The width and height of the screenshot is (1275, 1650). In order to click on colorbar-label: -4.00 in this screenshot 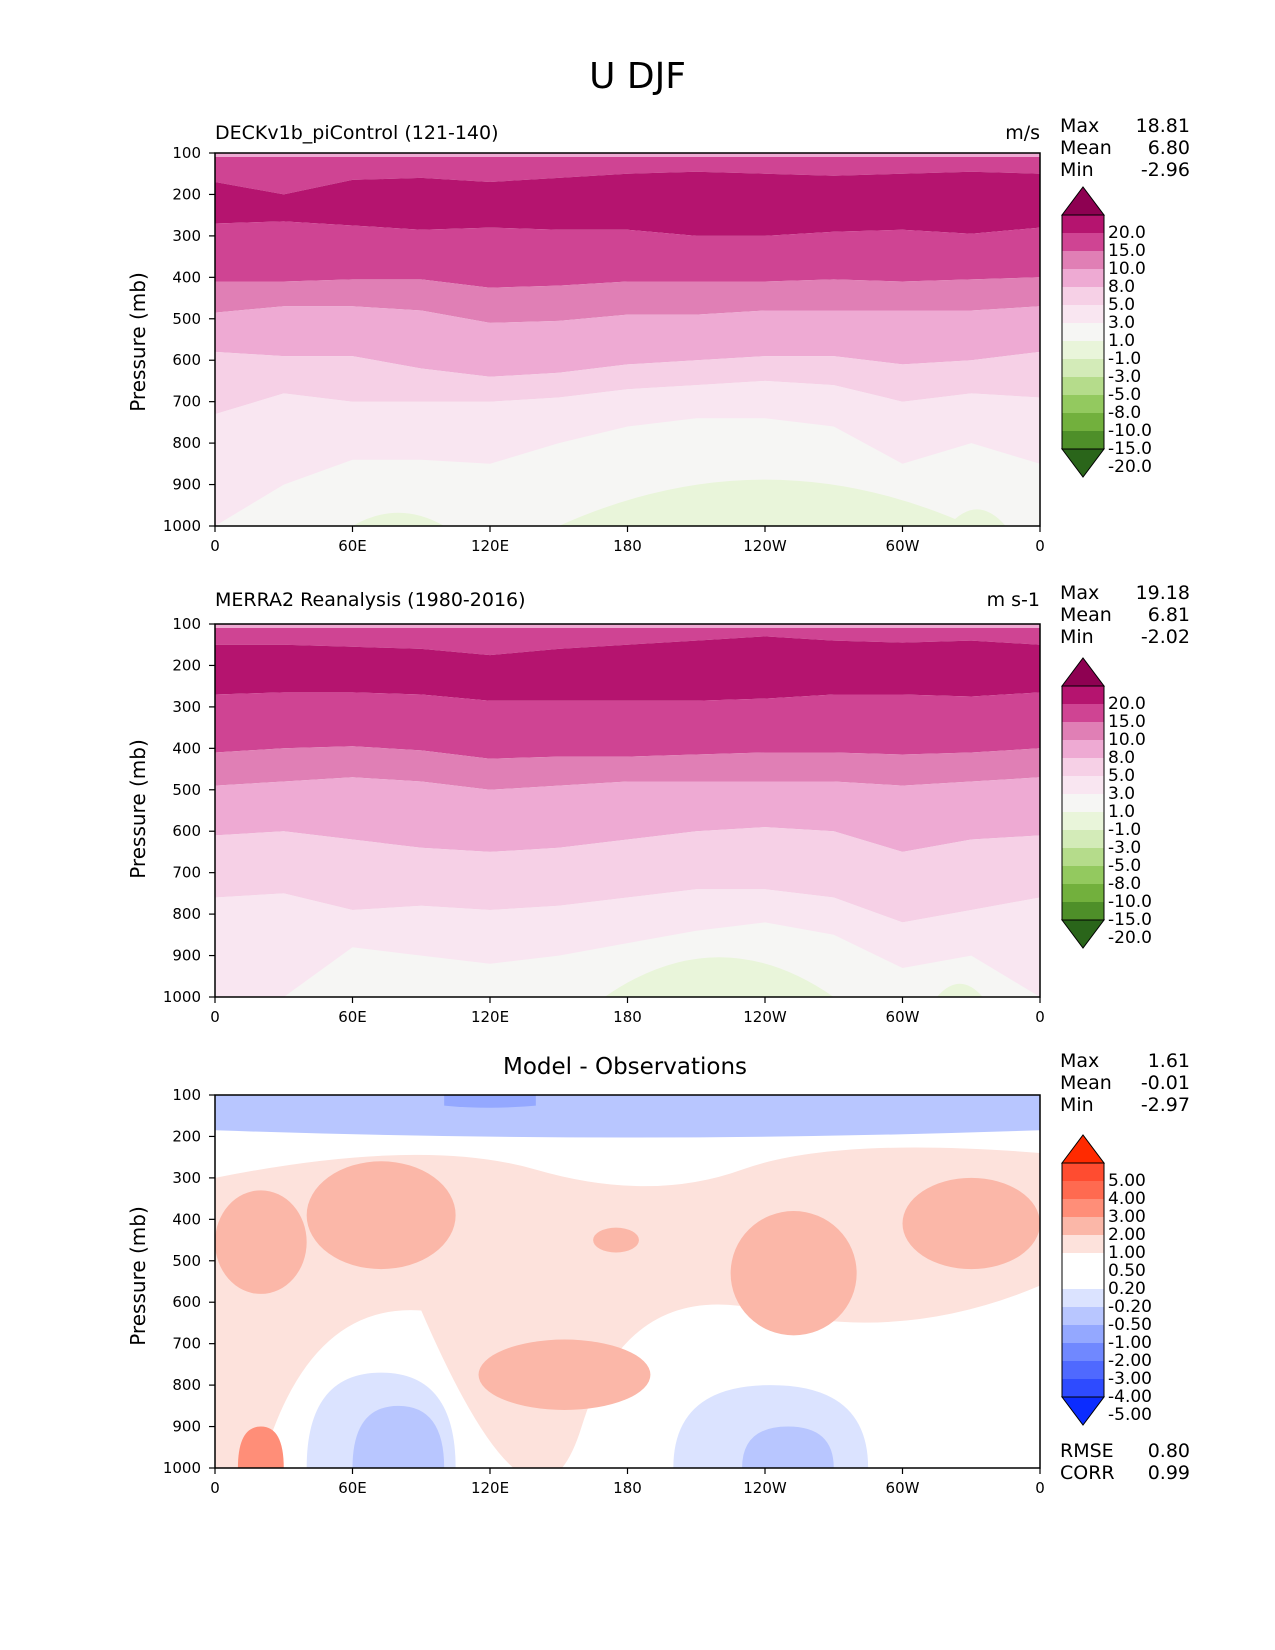, I will do `click(1130, 1397)`.